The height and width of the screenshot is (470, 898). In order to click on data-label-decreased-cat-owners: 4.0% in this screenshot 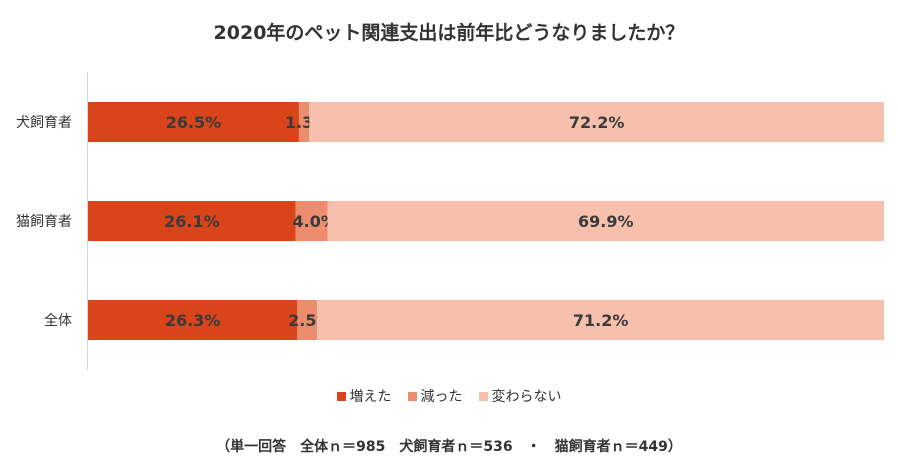, I will do `click(314, 221)`.